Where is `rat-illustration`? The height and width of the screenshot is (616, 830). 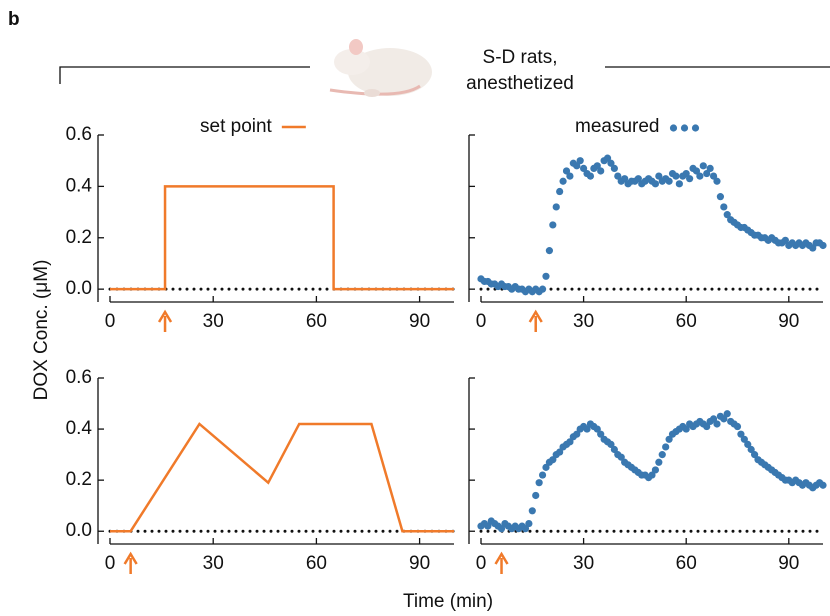 rat-illustration is located at coordinates (380, 68).